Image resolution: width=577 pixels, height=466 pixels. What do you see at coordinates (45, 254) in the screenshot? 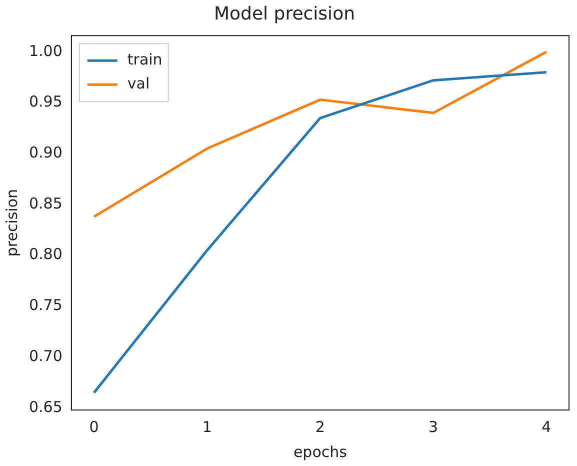
I see `y-tick-label: 0.80` at bounding box center [45, 254].